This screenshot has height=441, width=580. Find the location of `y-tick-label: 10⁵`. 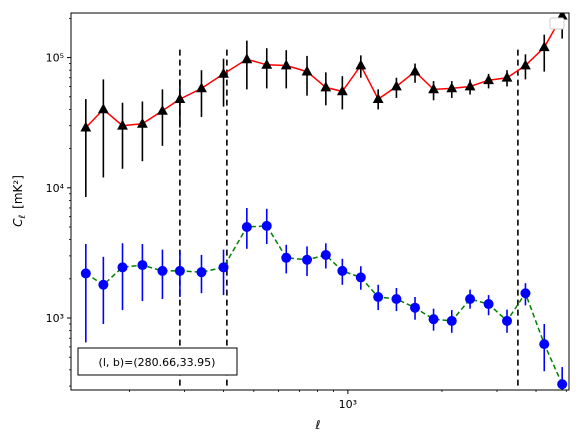

y-tick-label: 10⁵ is located at coordinates (55, 58).